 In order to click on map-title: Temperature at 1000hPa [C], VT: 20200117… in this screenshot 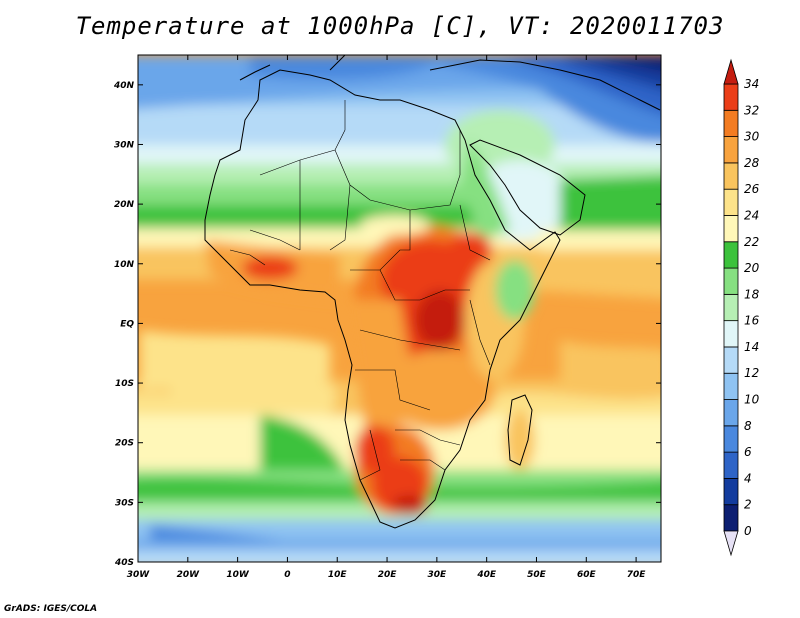, I will do `click(400, 26)`.